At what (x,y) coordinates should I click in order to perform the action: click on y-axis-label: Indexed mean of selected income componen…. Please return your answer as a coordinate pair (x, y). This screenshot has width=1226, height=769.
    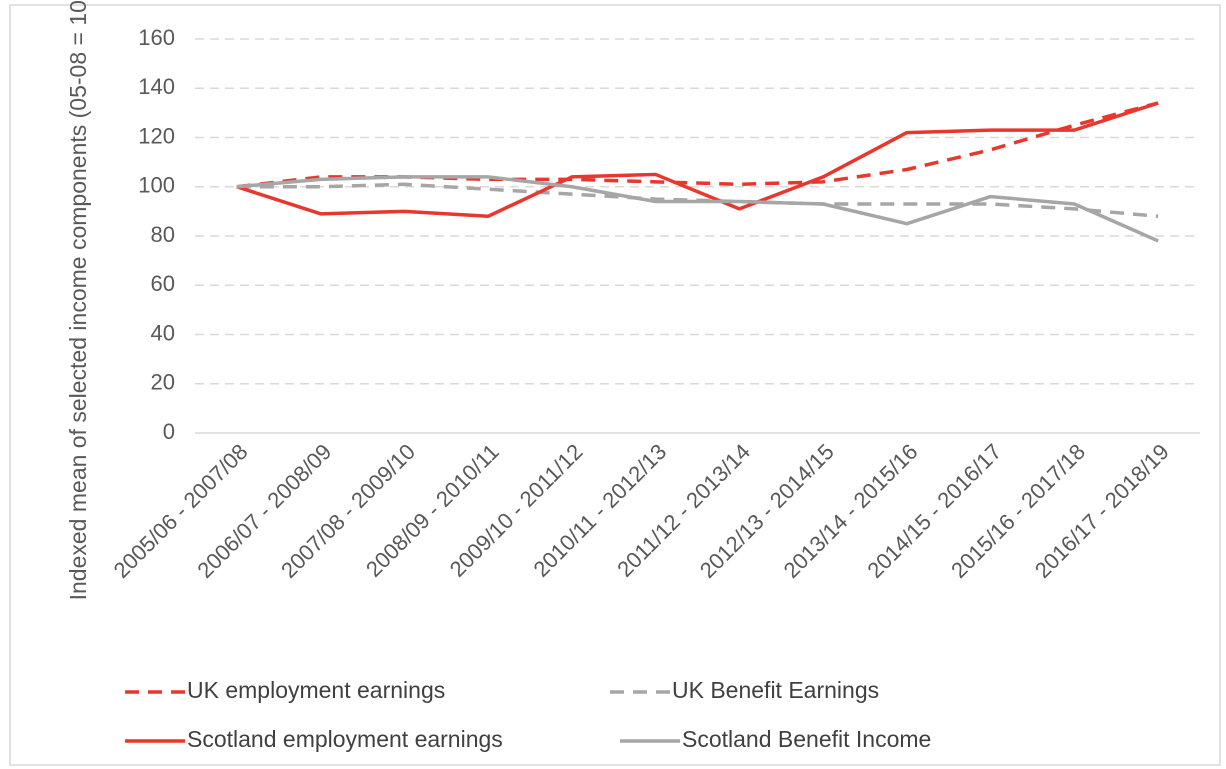
    Looking at the image, I should click on (78, 300).